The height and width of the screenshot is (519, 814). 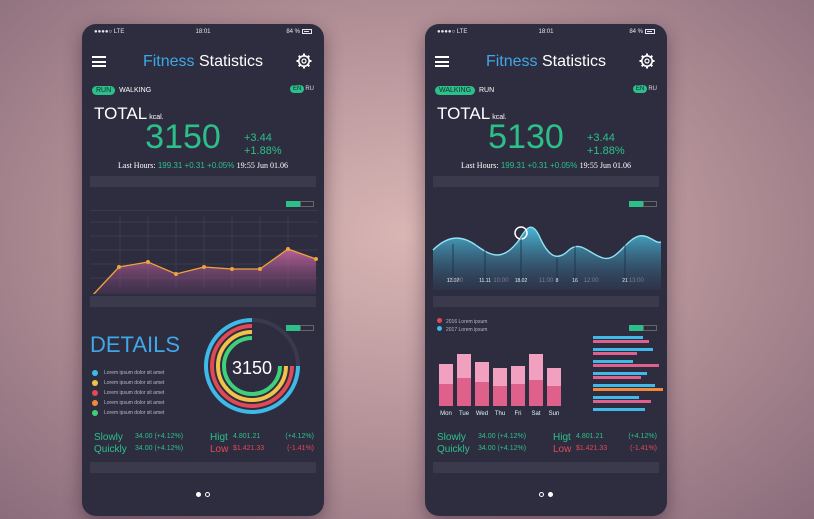 I want to click on ring-yellow, so click(x=252, y=366).